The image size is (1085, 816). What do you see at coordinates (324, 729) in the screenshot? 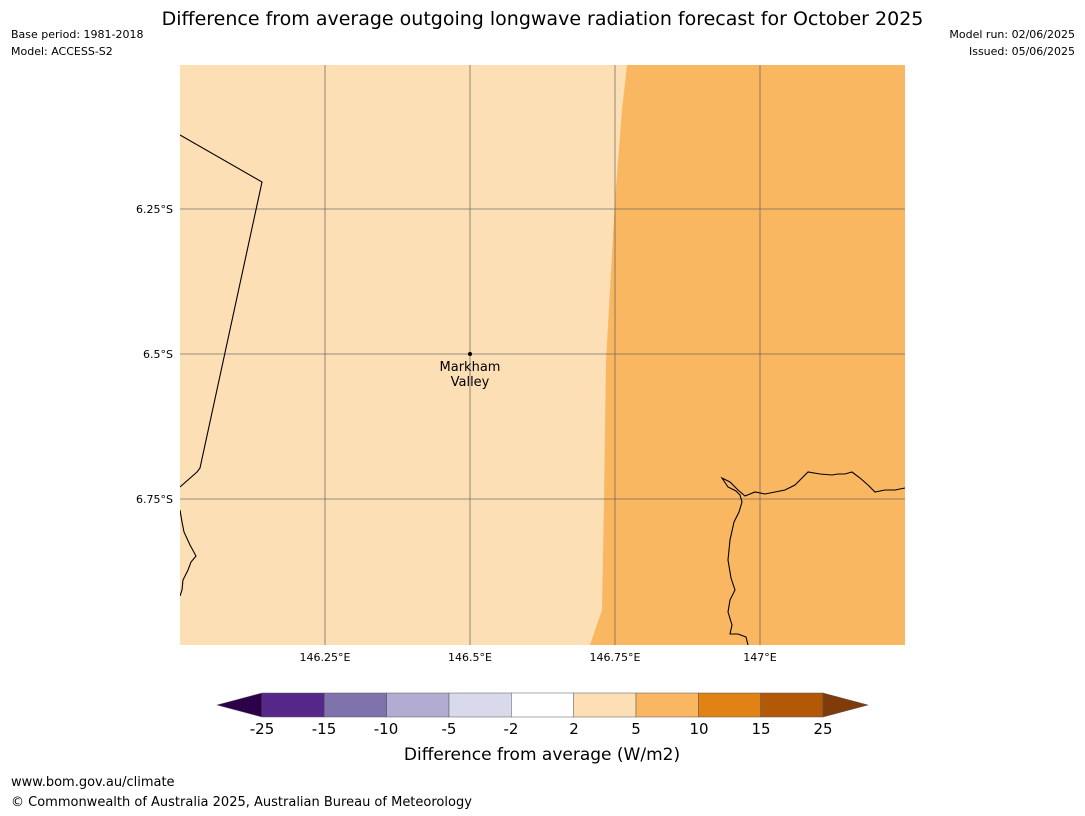
I see `colorbar-tick-label: -15` at bounding box center [324, 729].